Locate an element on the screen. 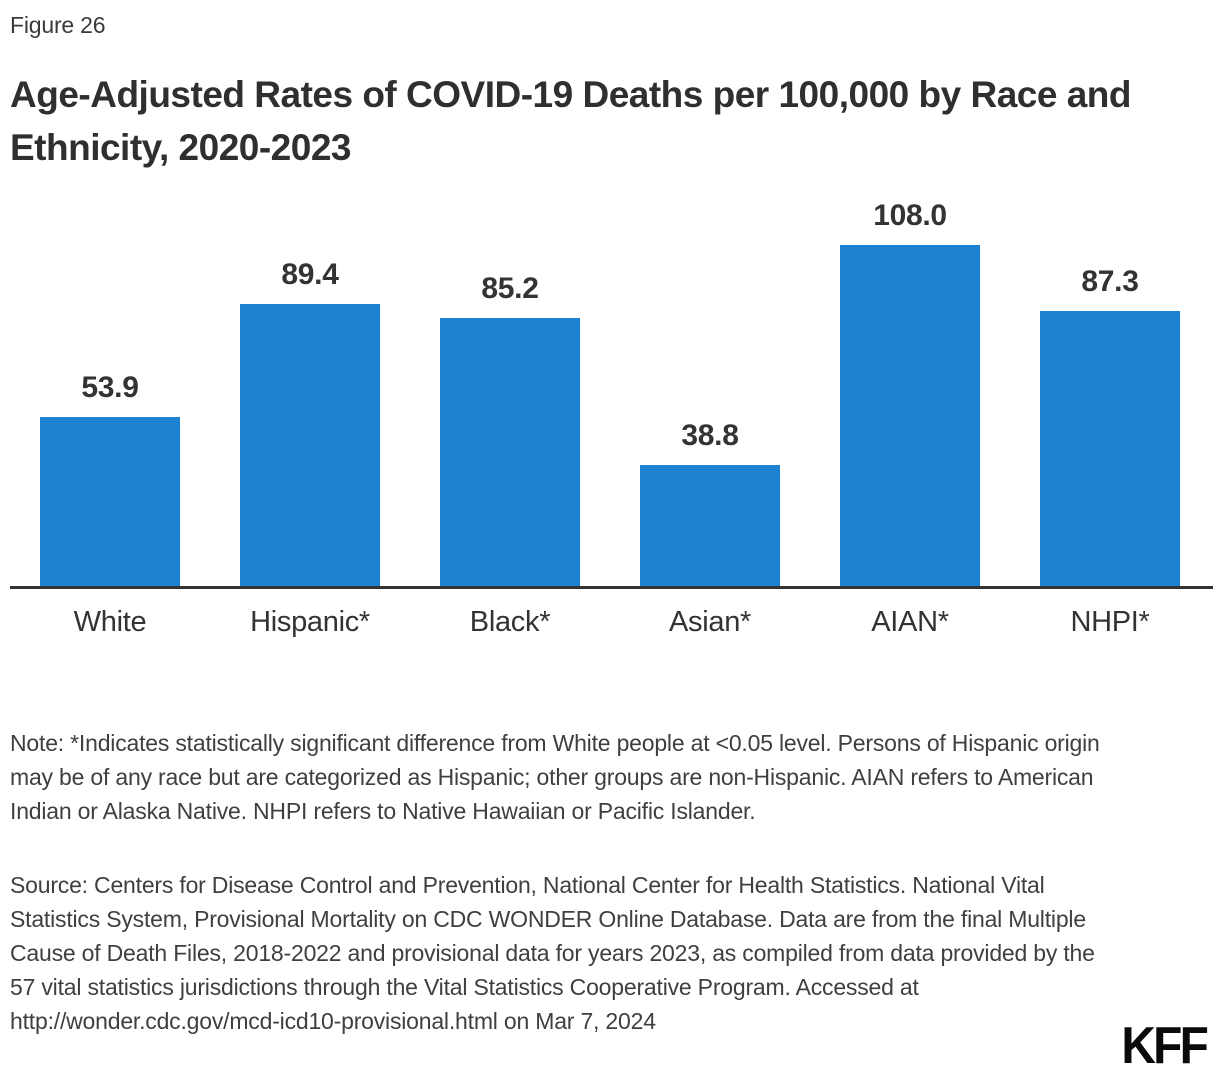  bar-group: 87.3 is located at coordinates (1110, 388).